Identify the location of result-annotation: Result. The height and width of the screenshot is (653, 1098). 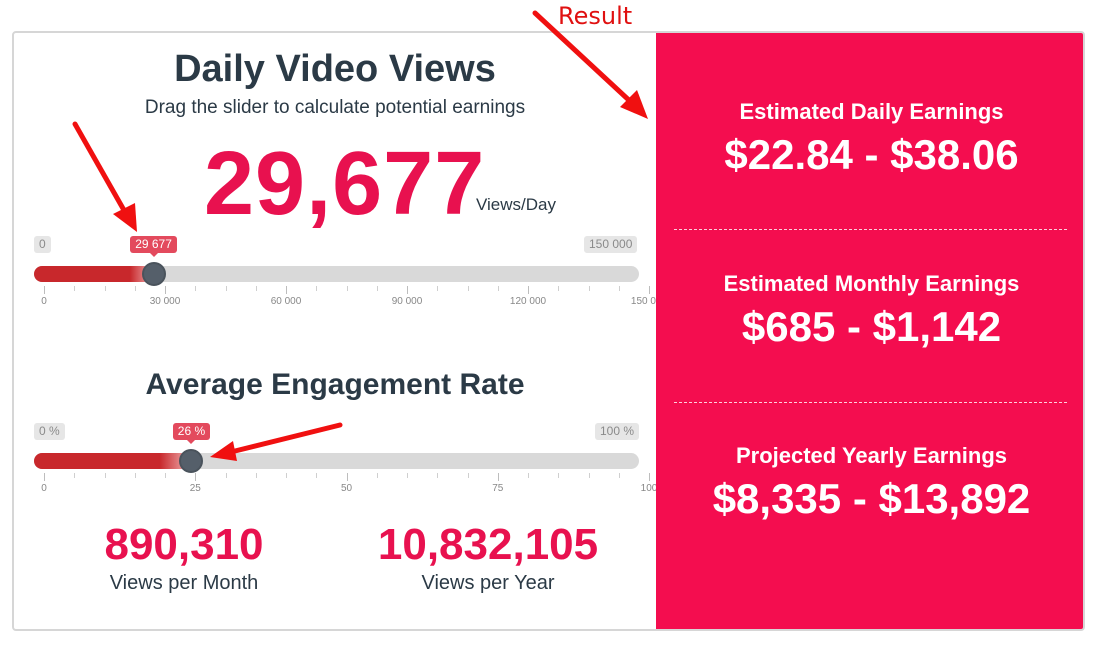
(595, 16).